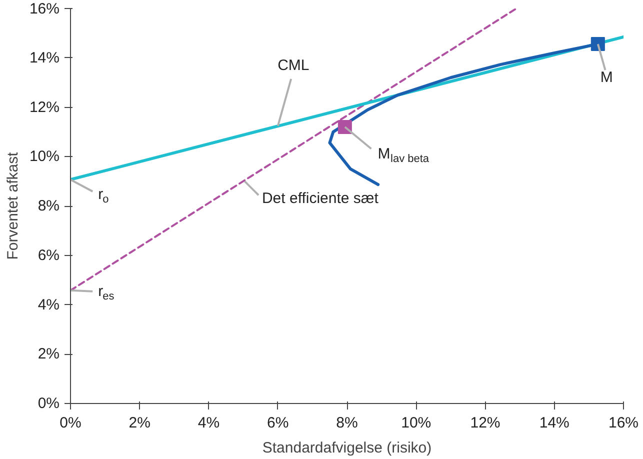 The height and width of the screenshot is (459, 643). Describe the element at coordinates (294, 65) in the screenshot. I see `annotation: CML` at that location.